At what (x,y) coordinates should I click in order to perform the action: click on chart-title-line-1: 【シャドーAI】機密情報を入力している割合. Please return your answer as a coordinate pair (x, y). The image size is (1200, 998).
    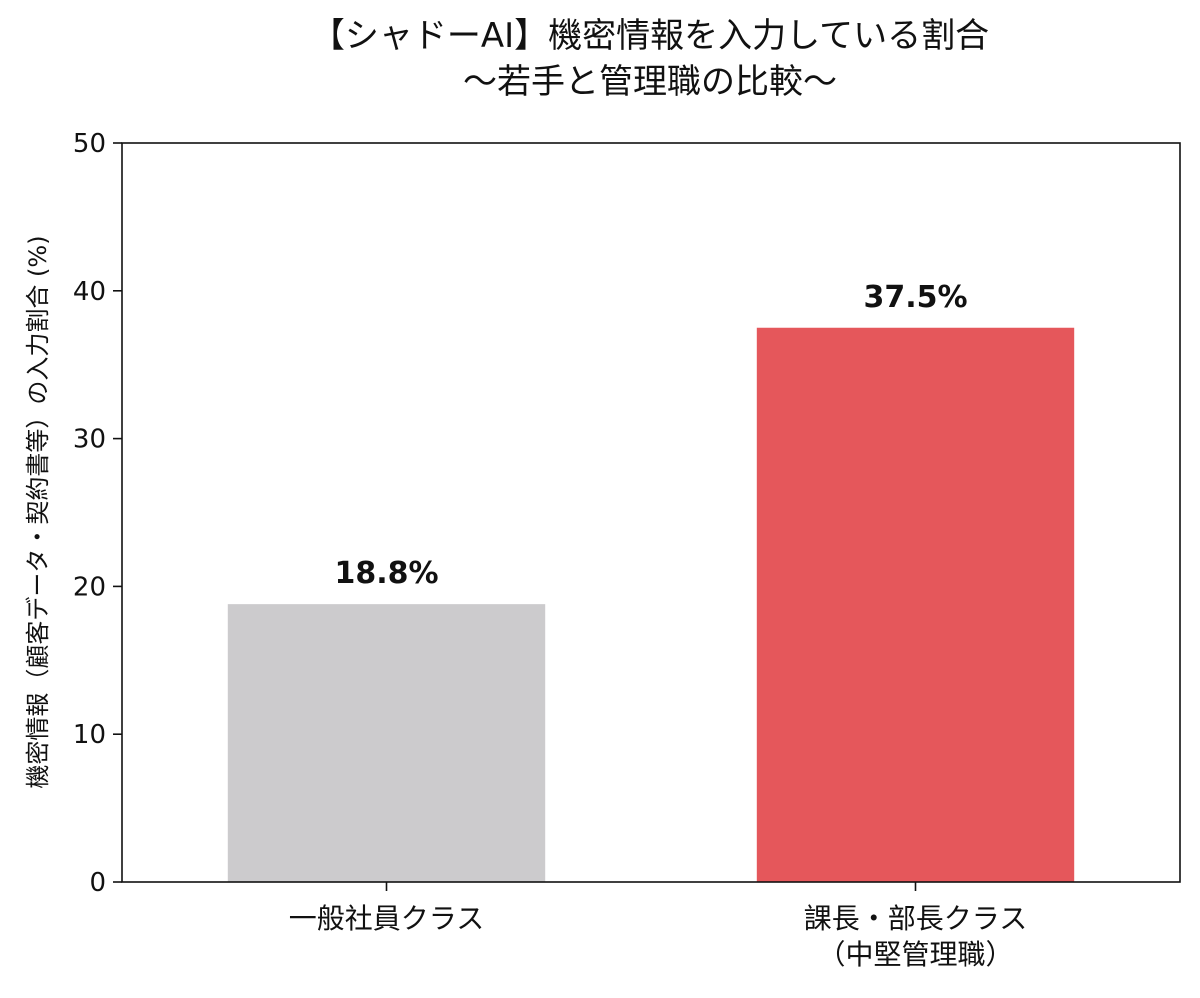
    Looking at the image, I should click on (650, 36).